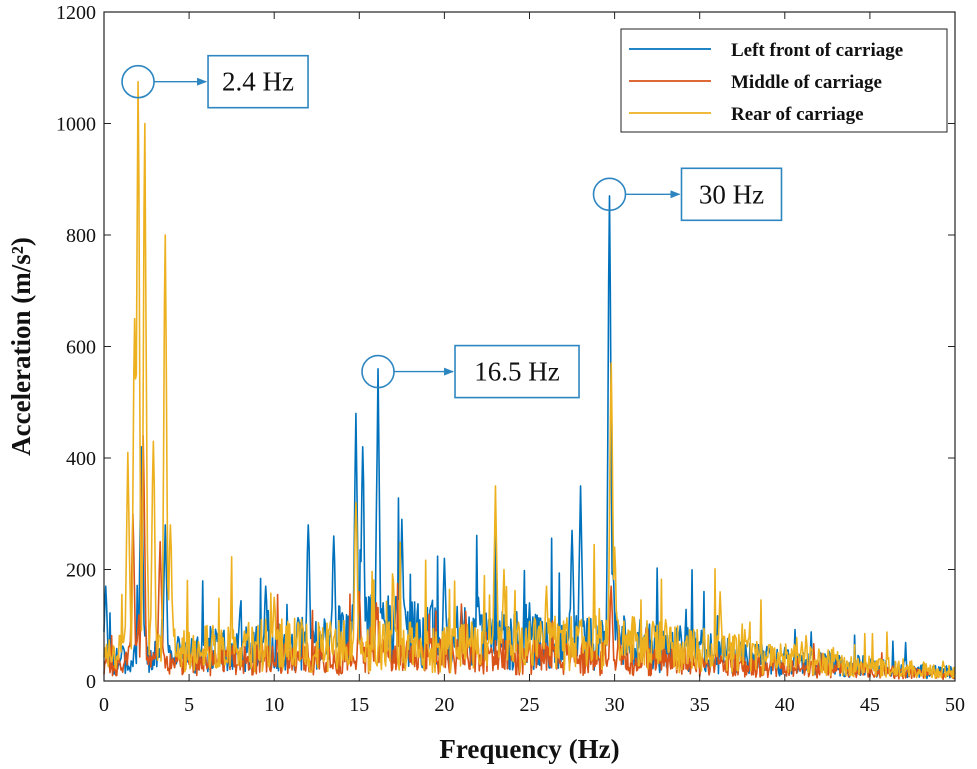 The width and height of the screenshot is (977, 769). What do you see at coordinates (81, 571) in the screenshot?
I see `y-tick-label: 200` at bounding box center [81, 571].